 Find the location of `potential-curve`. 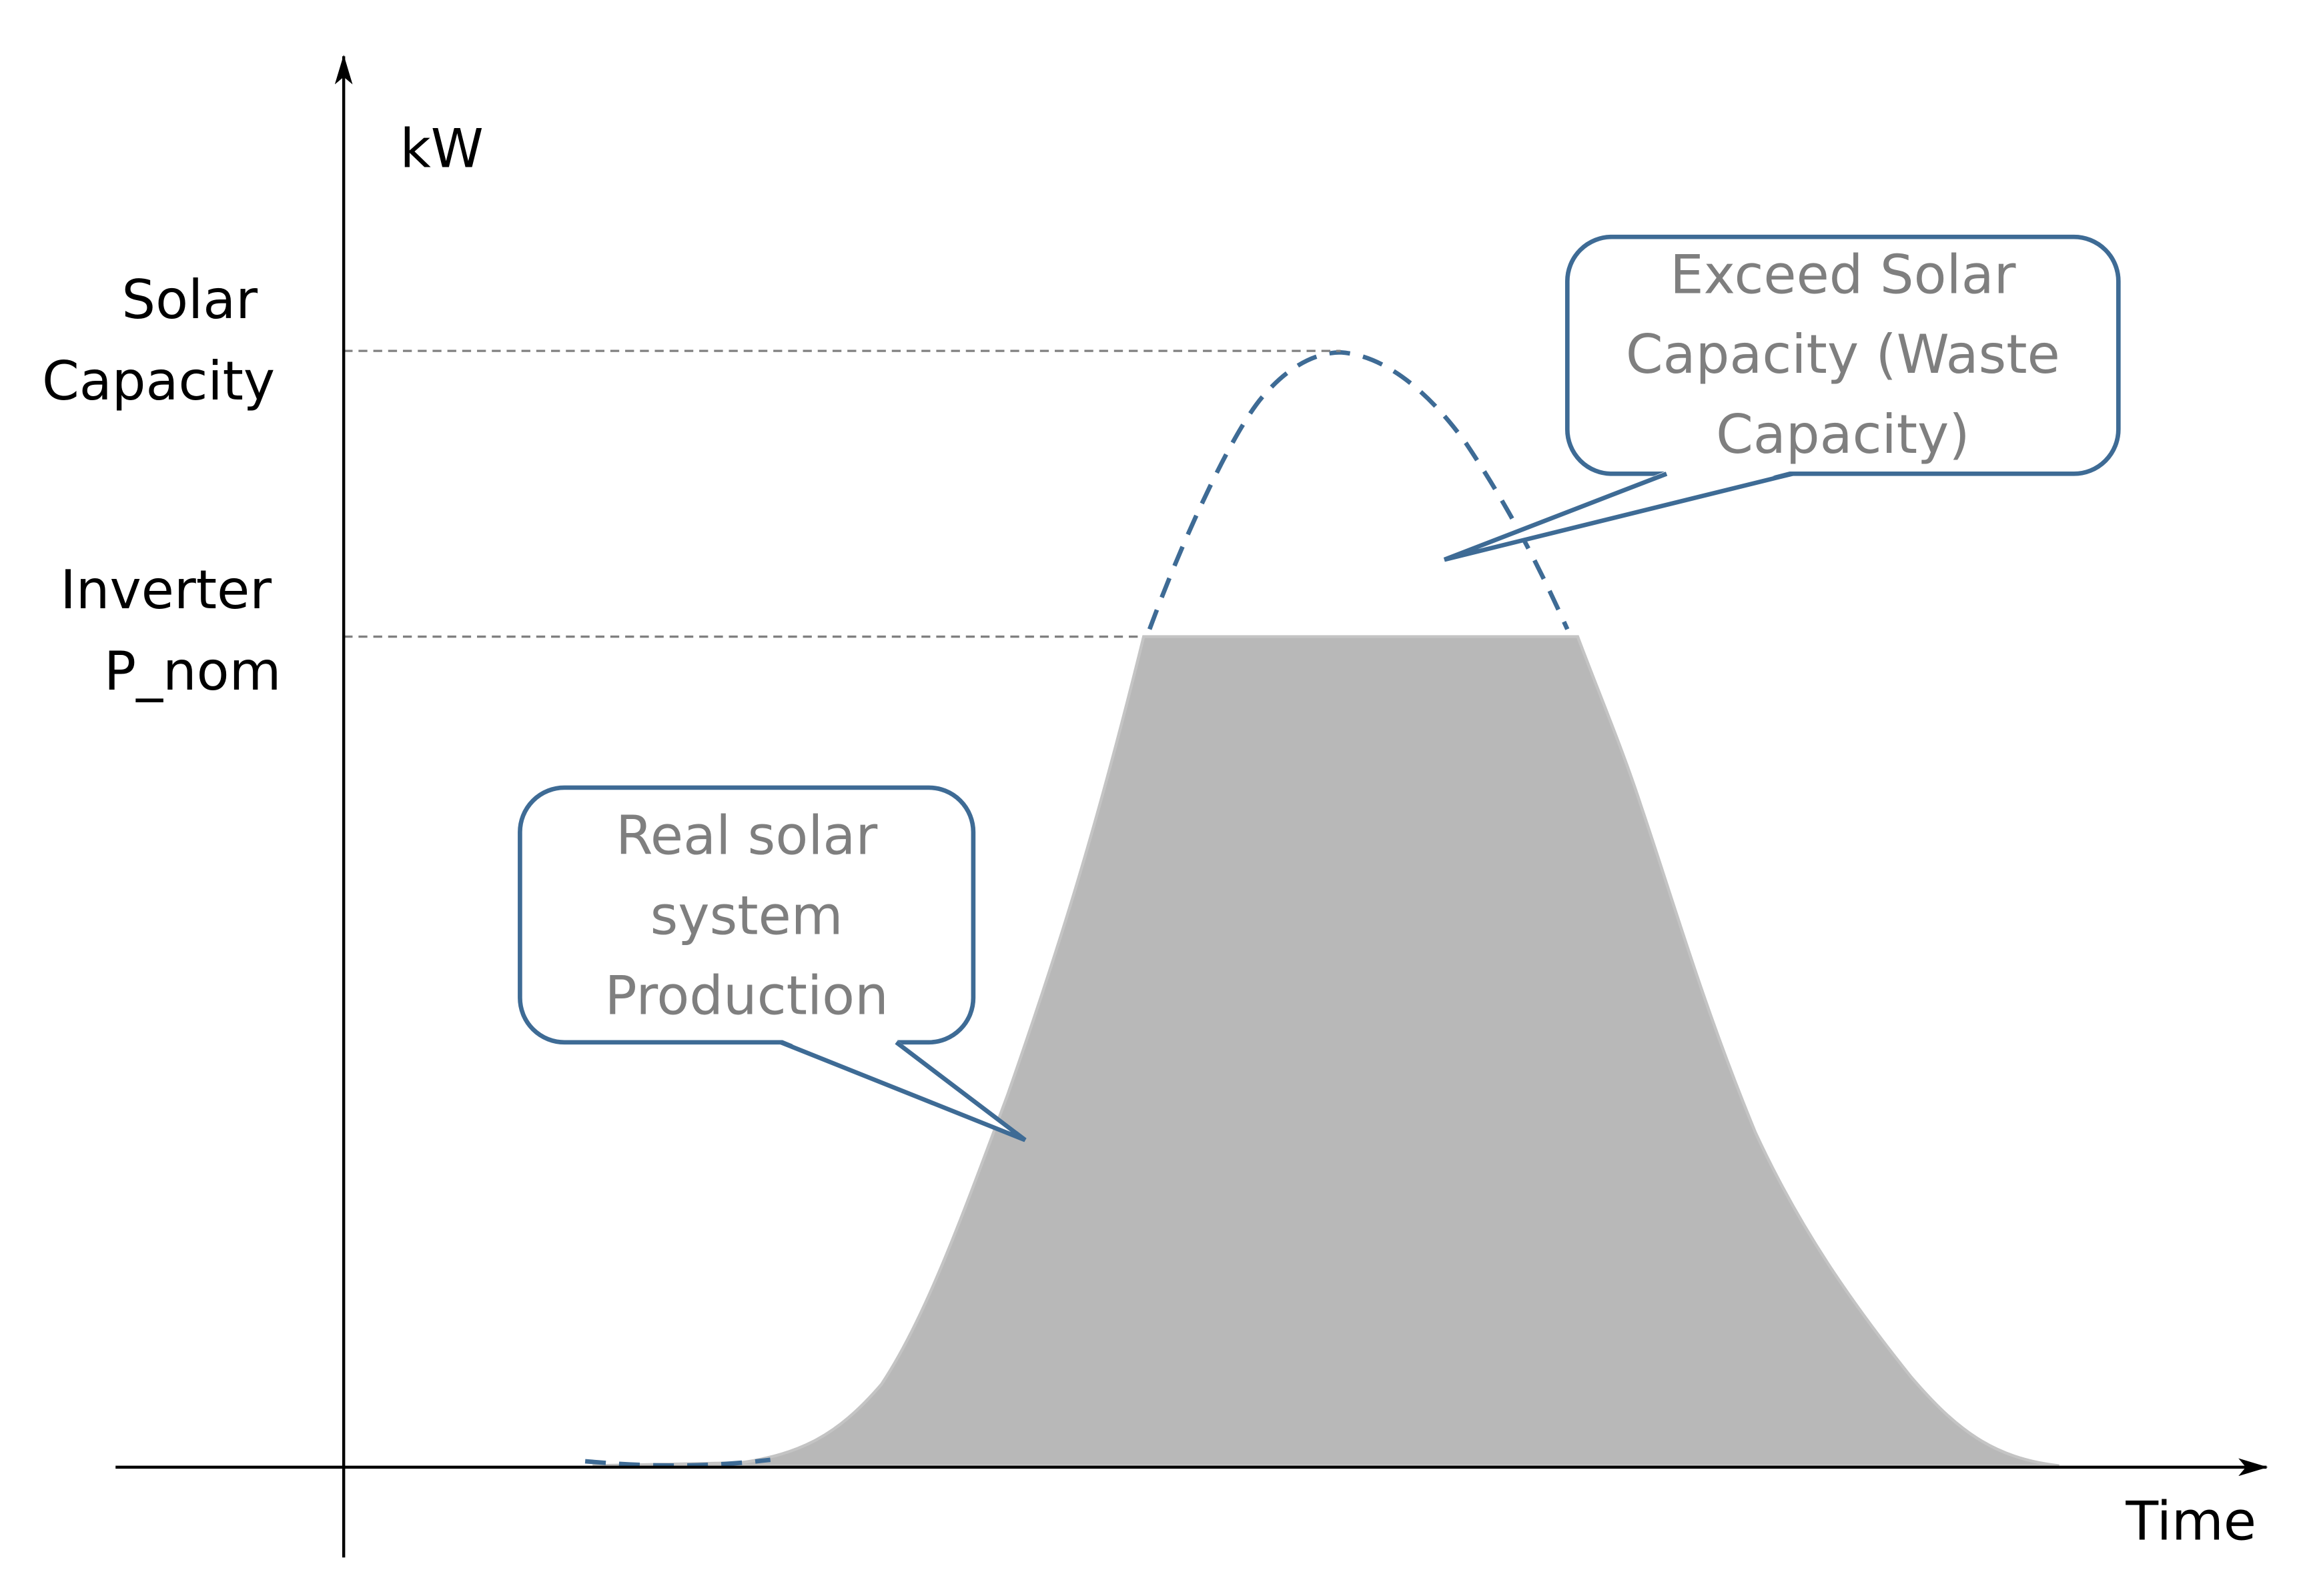

potential-curve is located at coordinates (1359, 489).